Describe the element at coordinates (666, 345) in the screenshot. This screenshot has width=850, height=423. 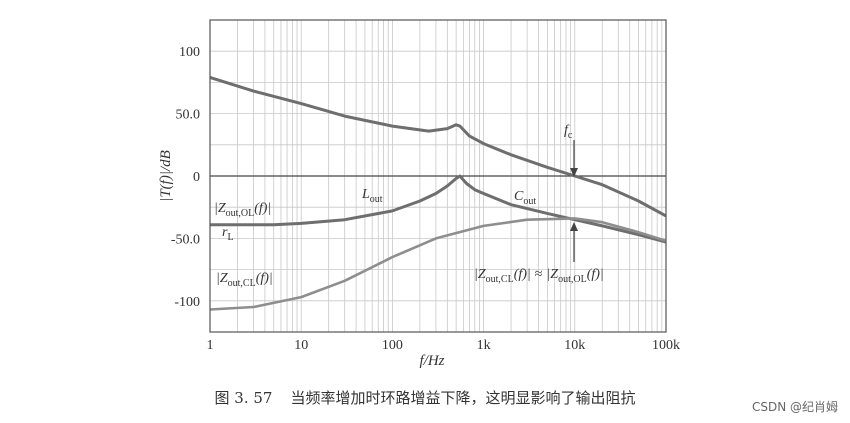
I see `x-tick-label: 100k` at that location.